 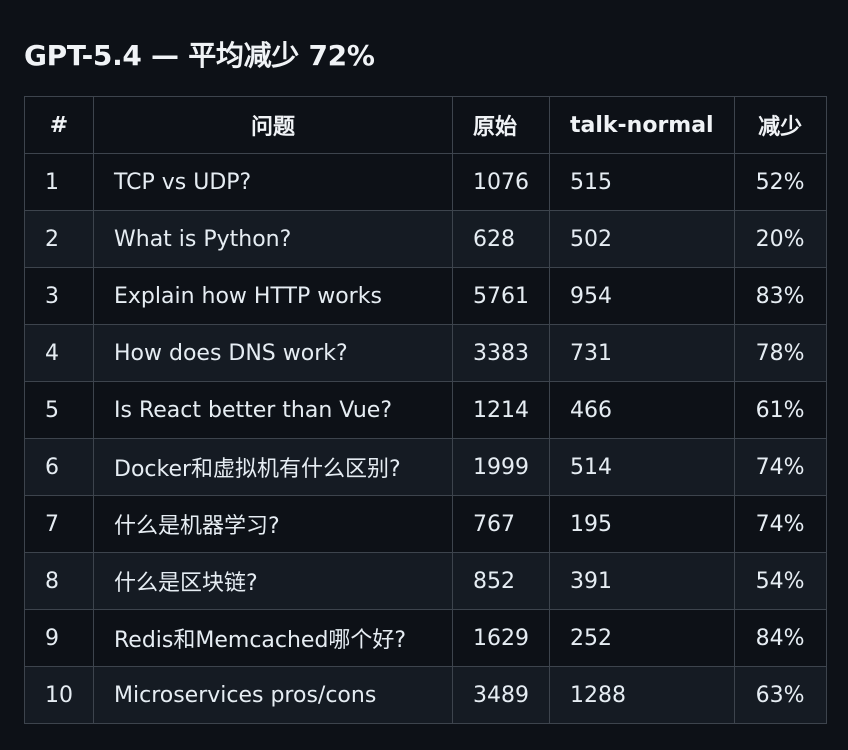 I want to click on cell-reduction: 52%, so click(x=780, y=182).